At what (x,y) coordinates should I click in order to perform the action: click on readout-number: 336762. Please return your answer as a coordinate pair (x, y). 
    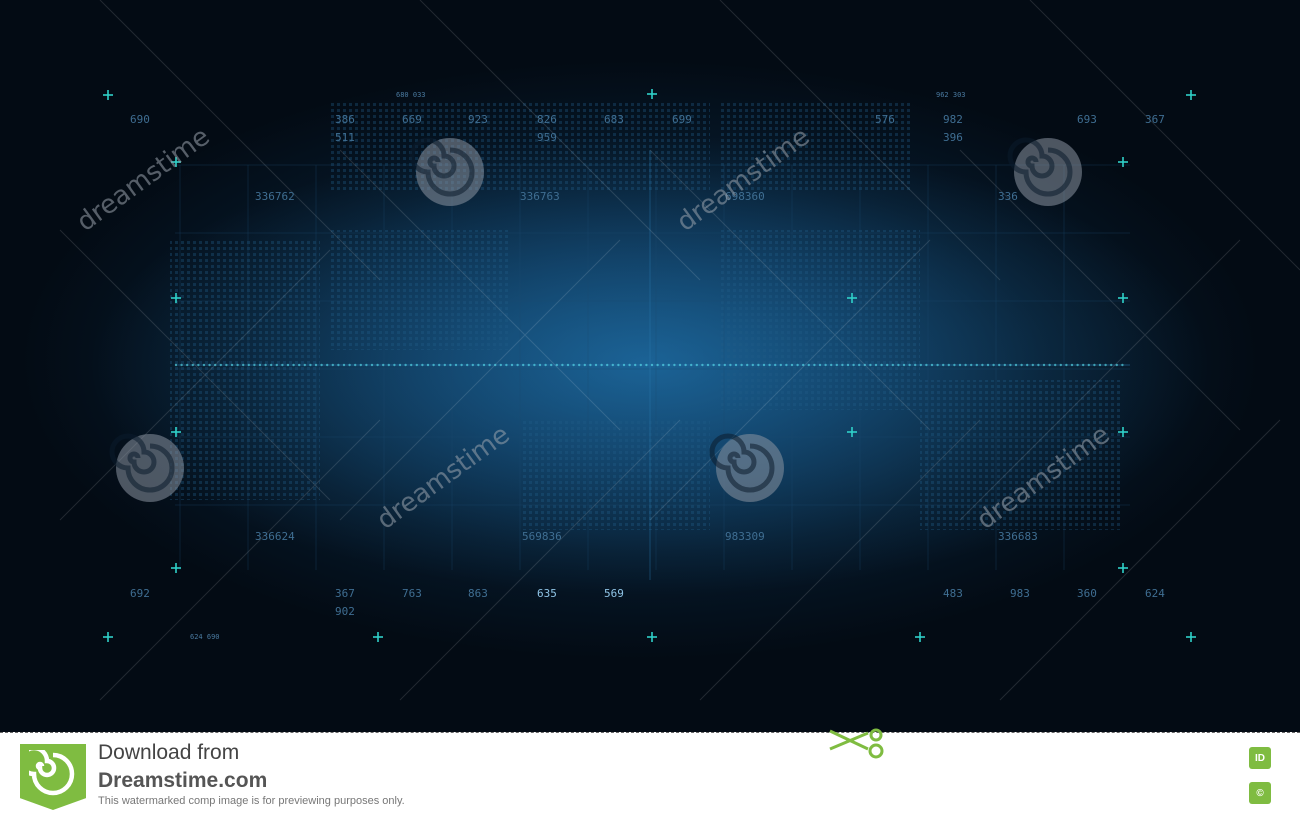
    Looking at the image, I should click on (275, 196).